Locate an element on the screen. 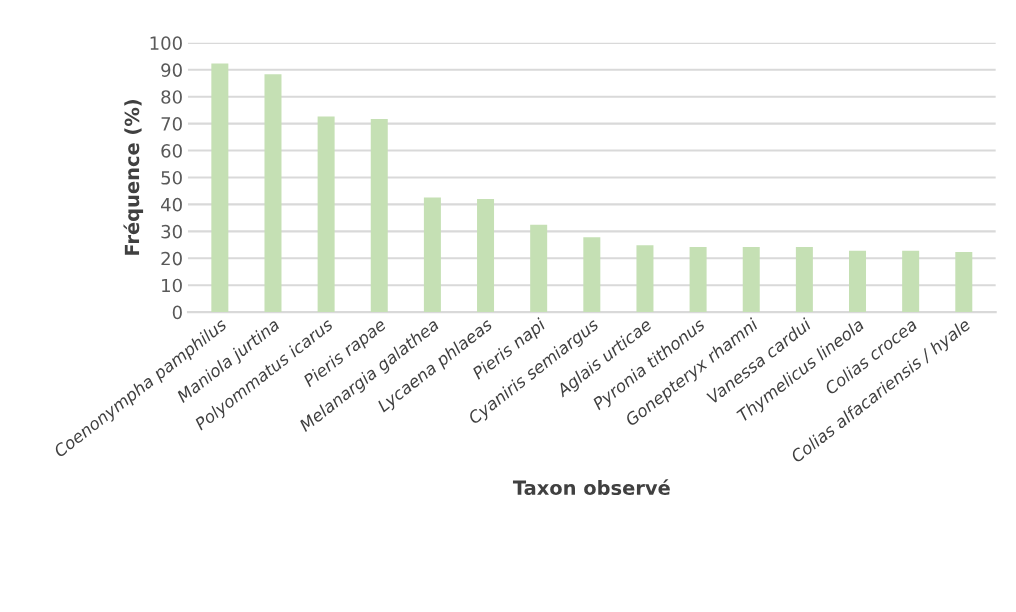 The width and height of the screenshot is (1016, 612). y-tick-label: 30 is located at coordinates (171, 231).